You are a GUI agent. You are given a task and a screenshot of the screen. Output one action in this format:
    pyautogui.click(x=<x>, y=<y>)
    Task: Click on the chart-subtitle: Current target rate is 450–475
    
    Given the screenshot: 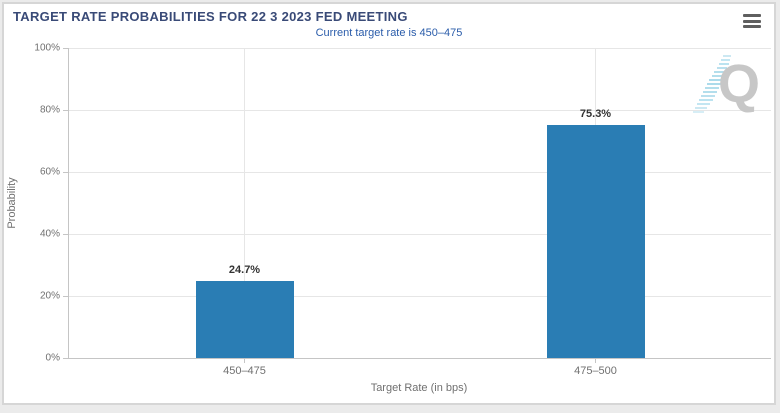 What is the action you would take?
    pyautogui.click(x=389, y=33)
    